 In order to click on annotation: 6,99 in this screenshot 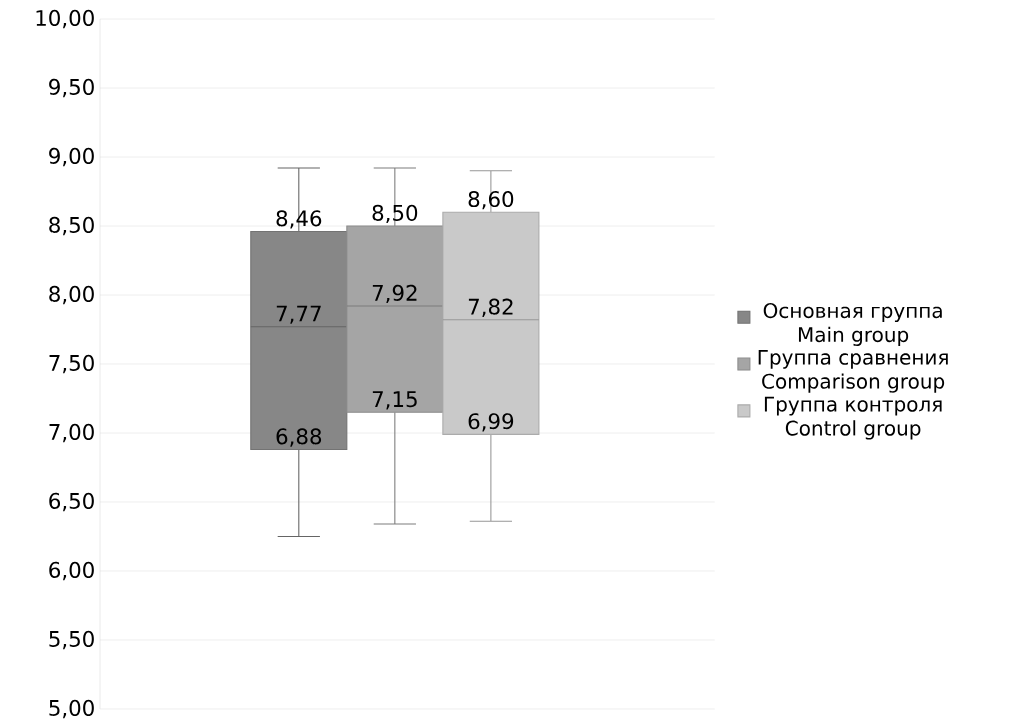, I will do `click(491, 422)`.